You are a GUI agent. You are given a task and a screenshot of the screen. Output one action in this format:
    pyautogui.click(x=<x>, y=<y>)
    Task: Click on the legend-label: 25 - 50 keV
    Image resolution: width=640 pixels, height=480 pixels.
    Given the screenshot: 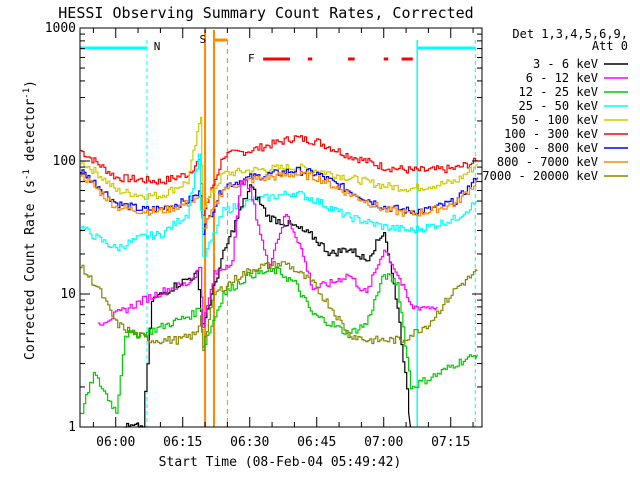 What is the action you would take?
    pyautogui.click(x=558, y=106)
    